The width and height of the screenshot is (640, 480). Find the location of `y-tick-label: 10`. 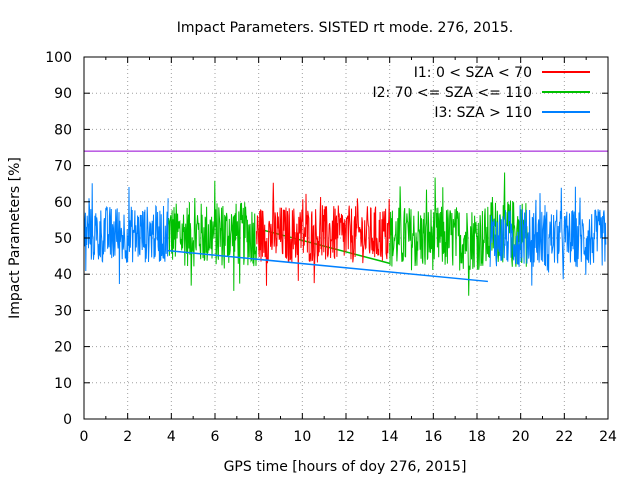

y-tick-label: 10 is located at coordinates (63, 384).